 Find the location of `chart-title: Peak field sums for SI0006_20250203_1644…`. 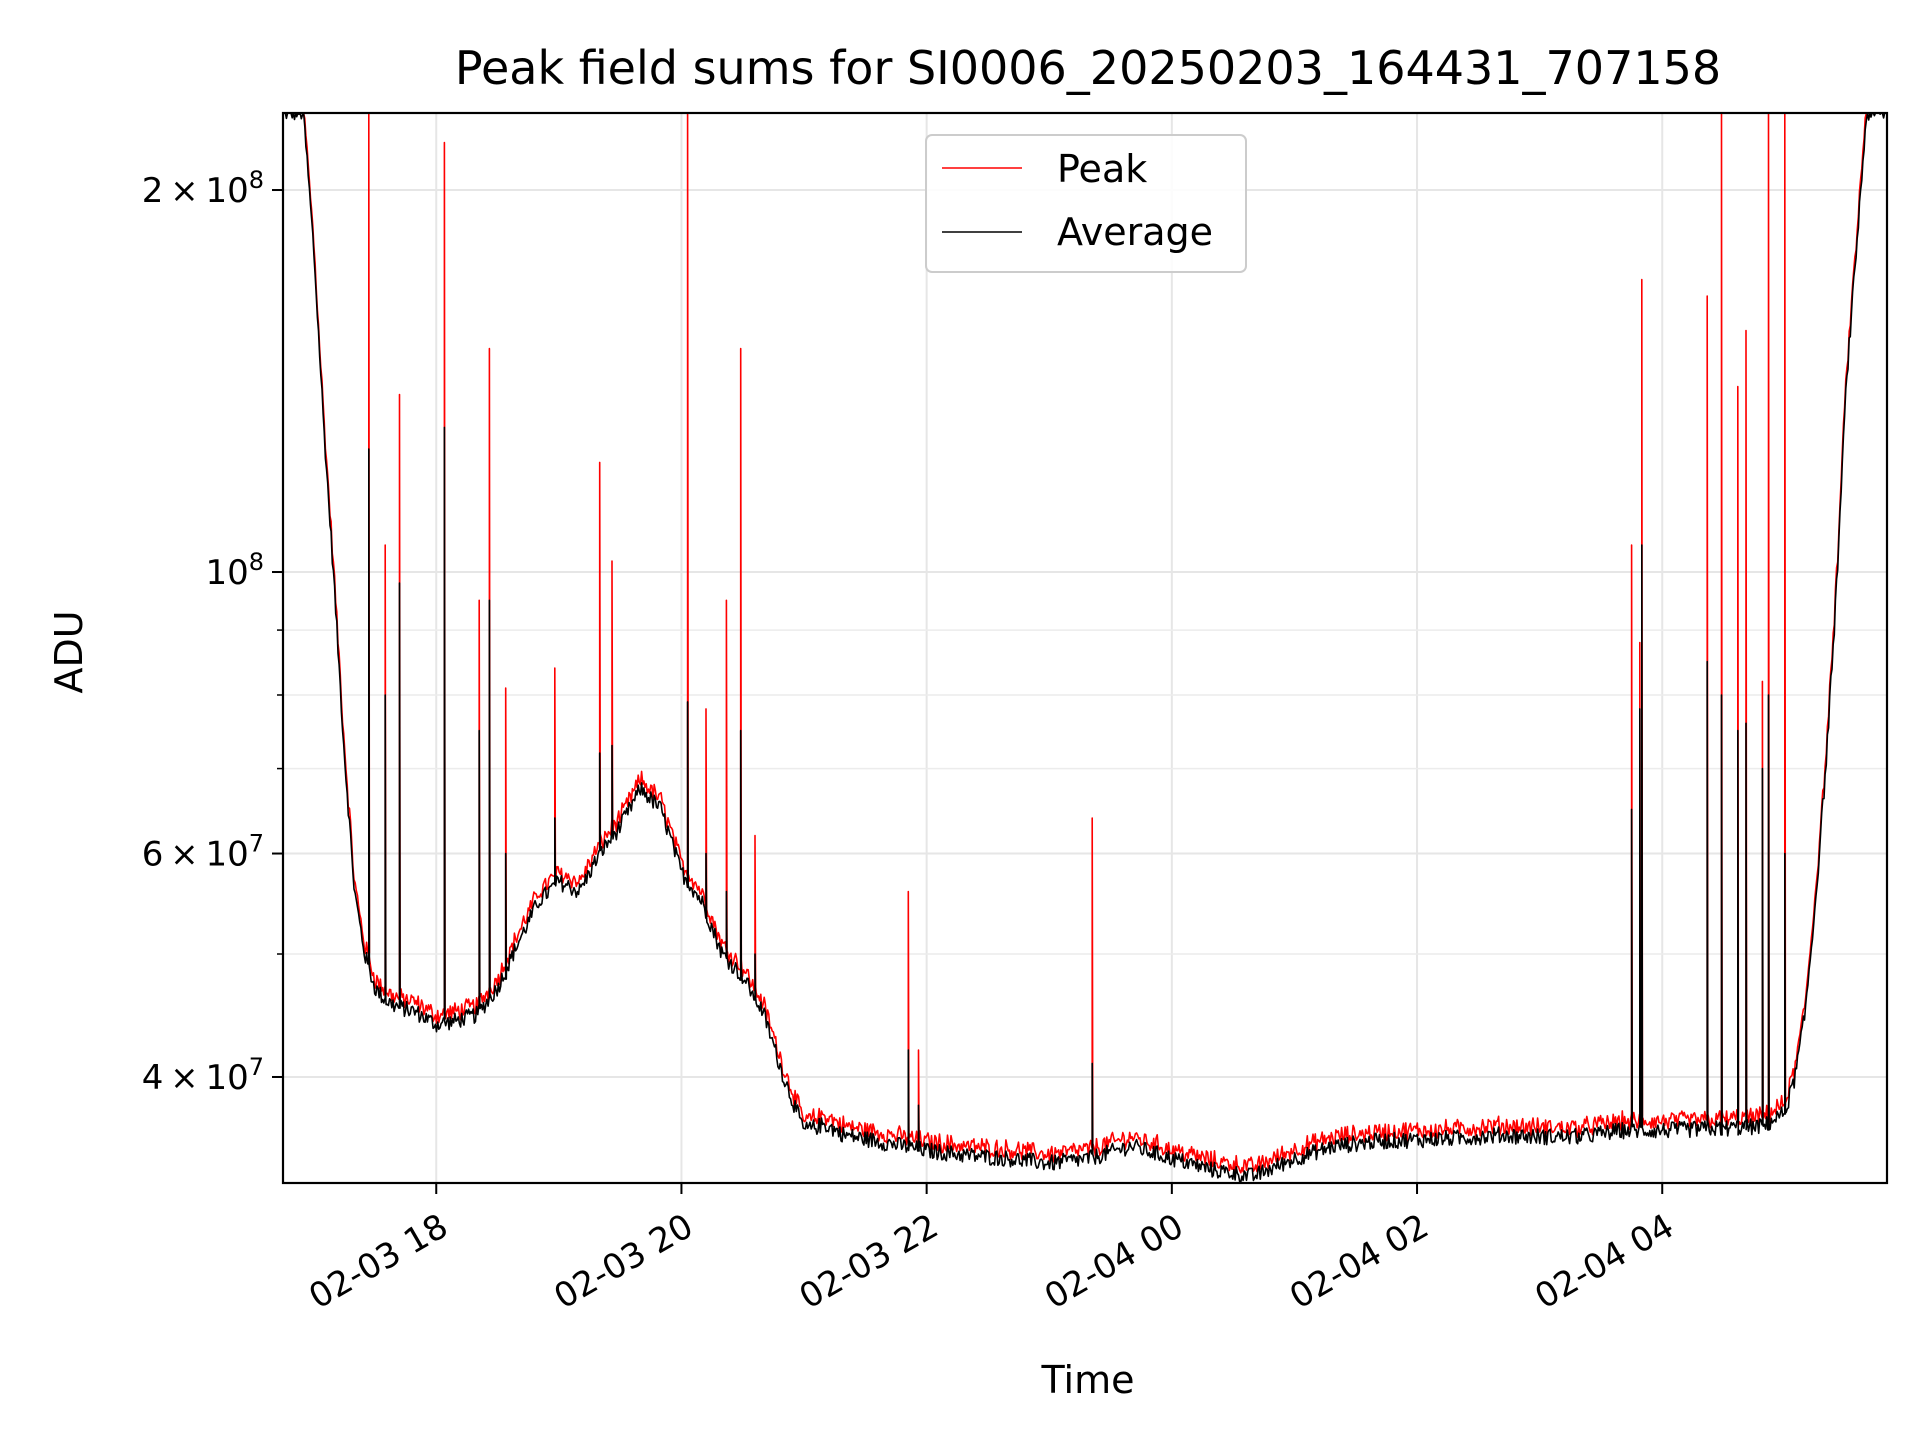

chart-title: Peak field sums for SI0006_20250203_1644… is located at coordinates (1088, 68).